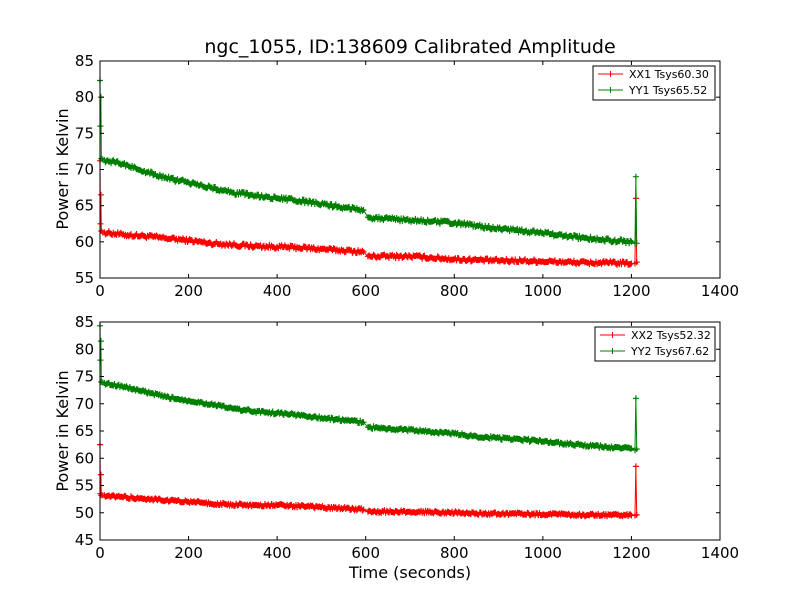 The image size is (800, 600). Describe the element at coordinates (671, 335) in the screenshot. I see `legend-label-xx2: XX2 Tsys52.32` at that location.